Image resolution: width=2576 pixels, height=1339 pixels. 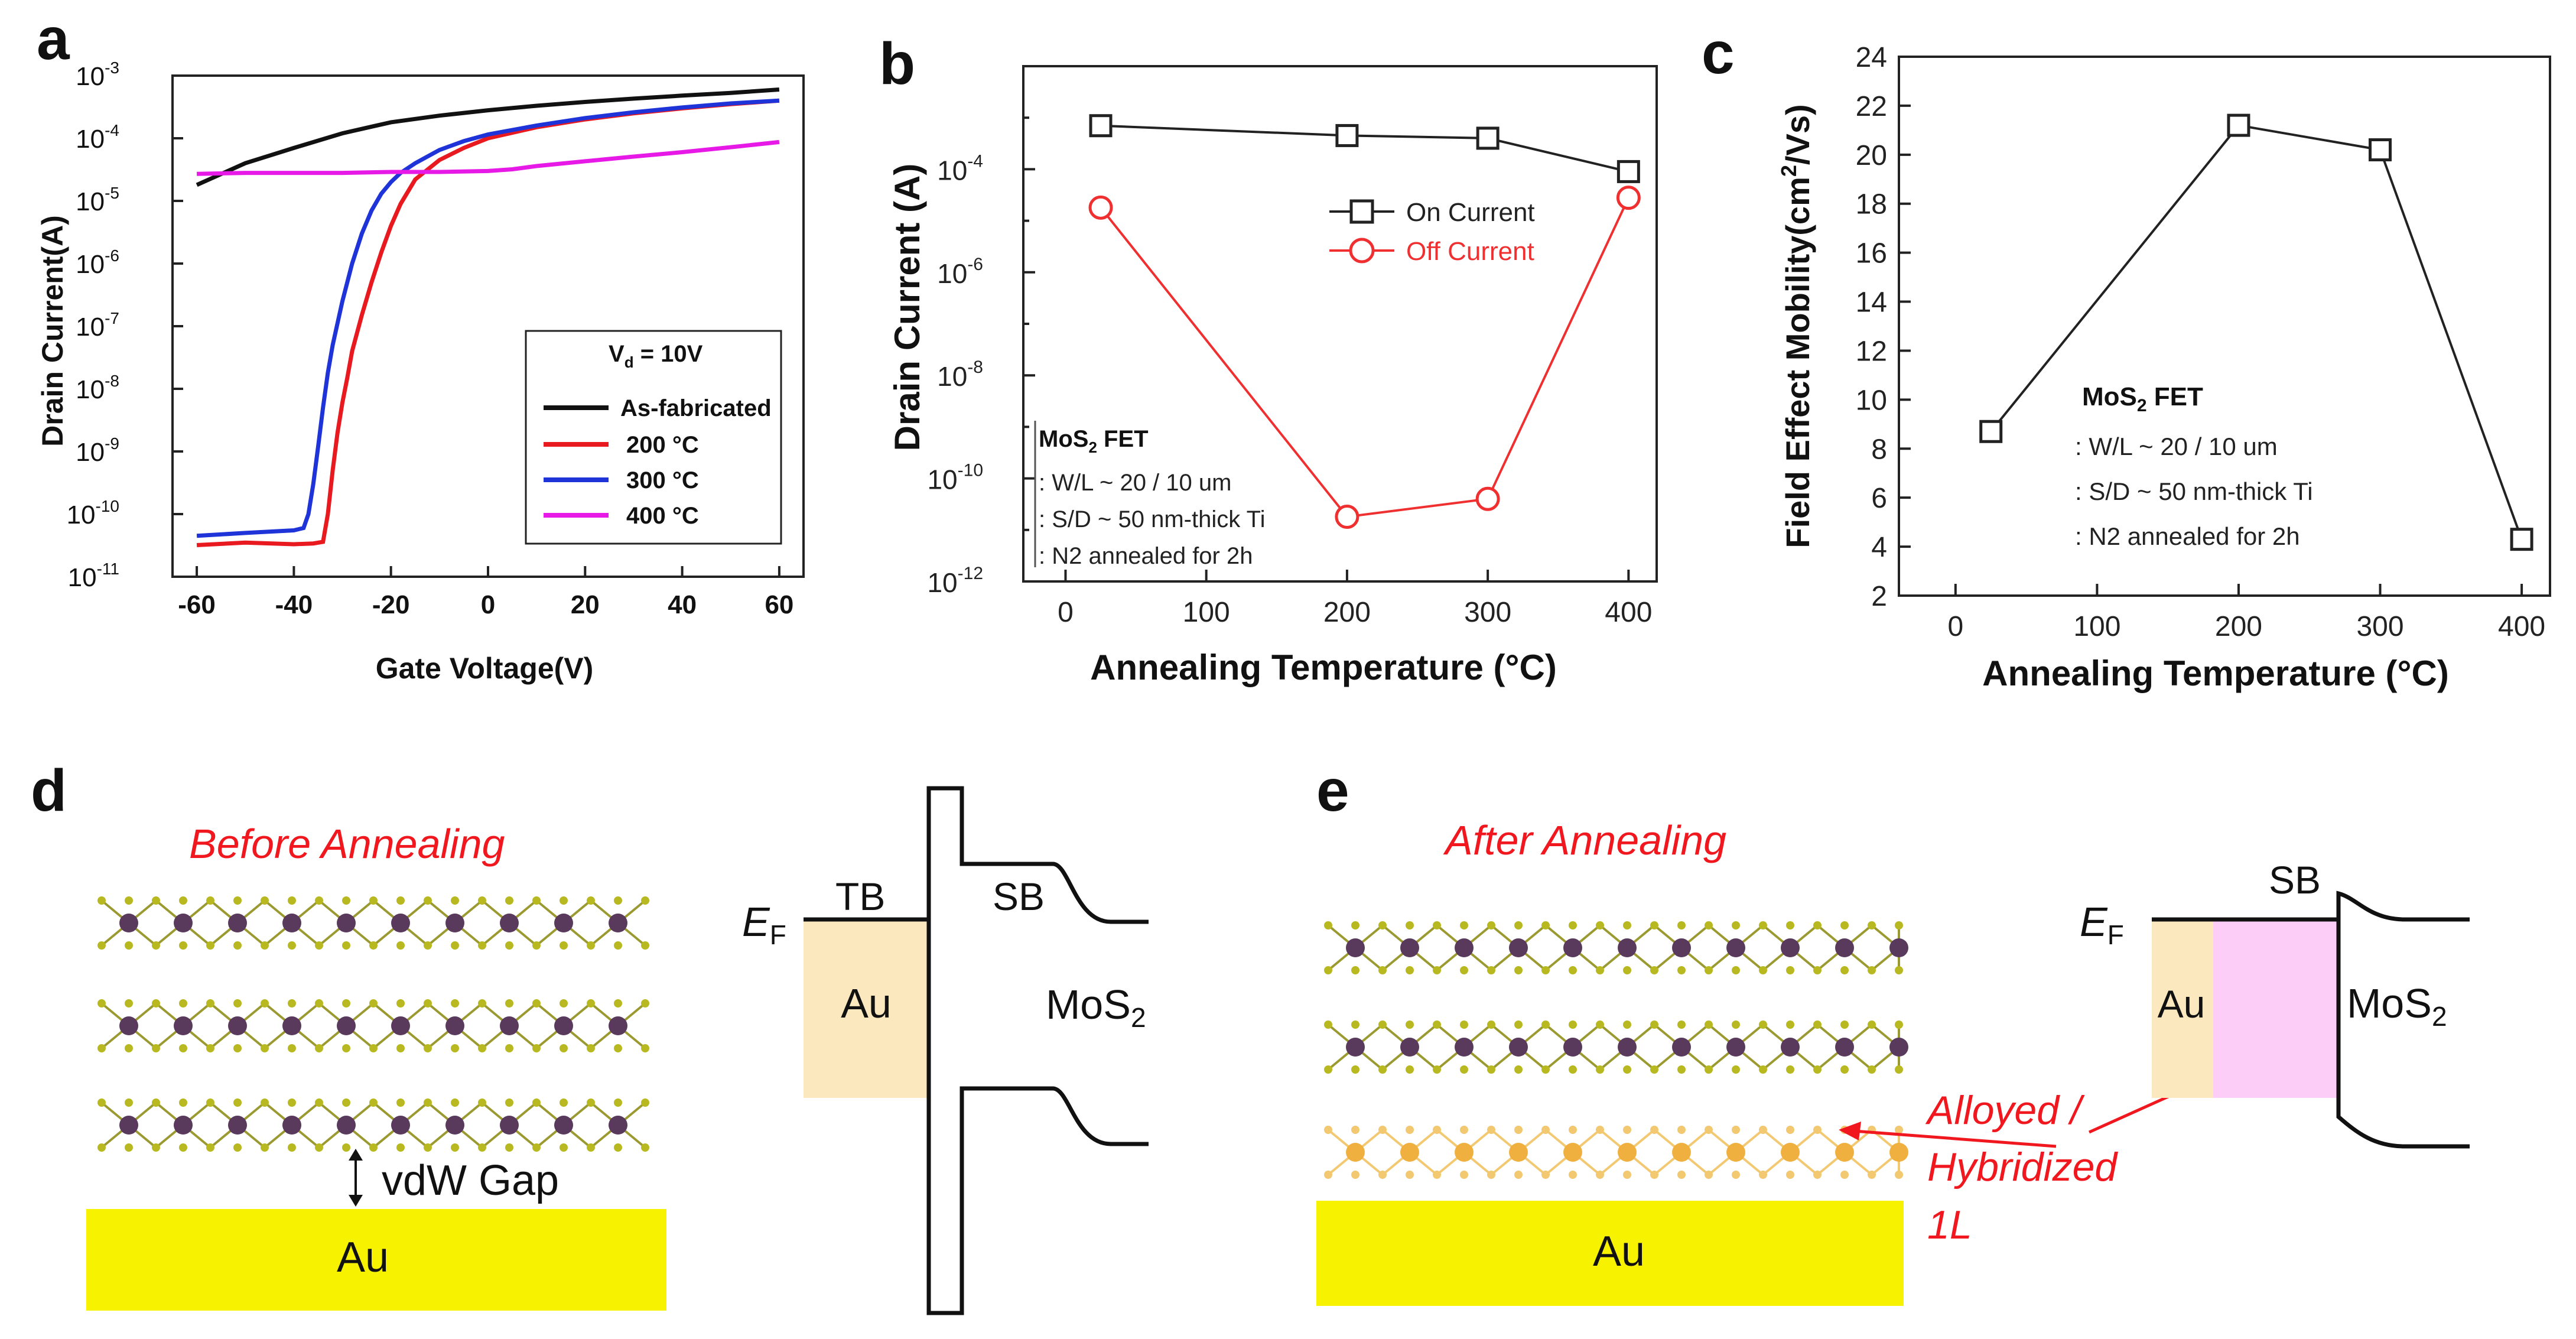 What do you see at coordinates (1361, 211) in the screenshot?
I see `legend-marker-on-current` at bounding box center [1361, 211].